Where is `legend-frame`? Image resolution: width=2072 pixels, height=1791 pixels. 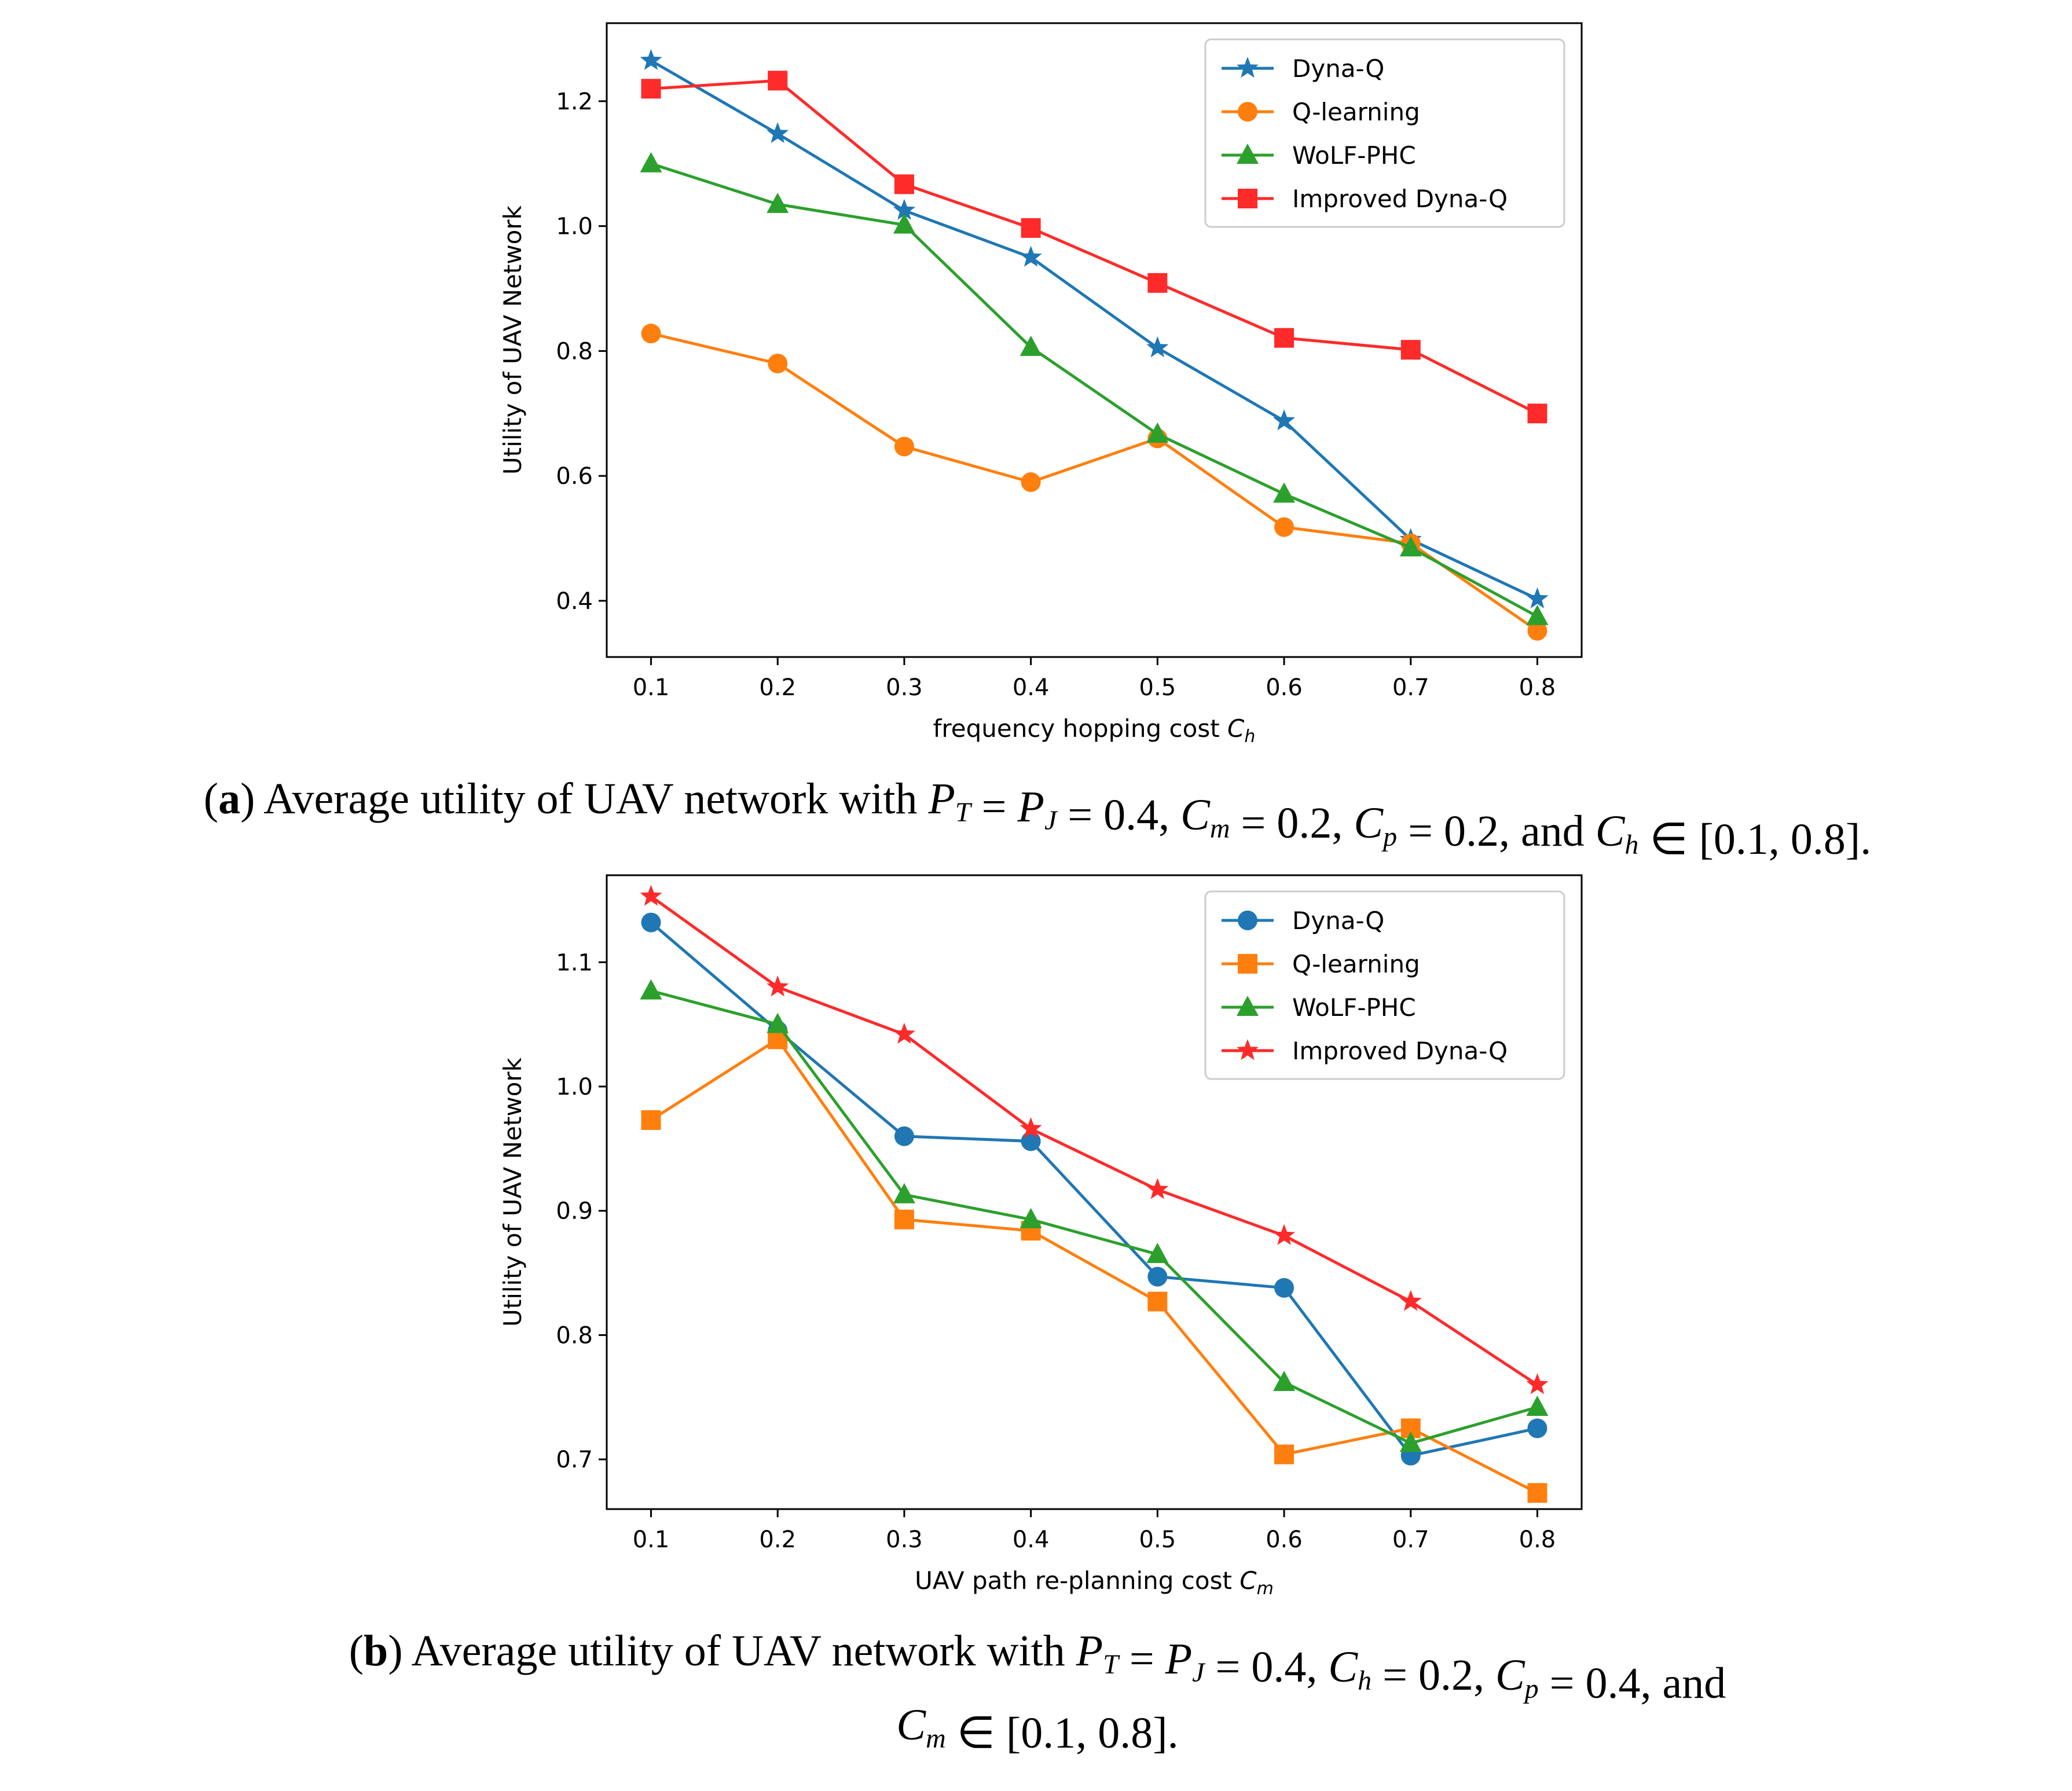 legend-frame is located at coordinates (1384, 985).